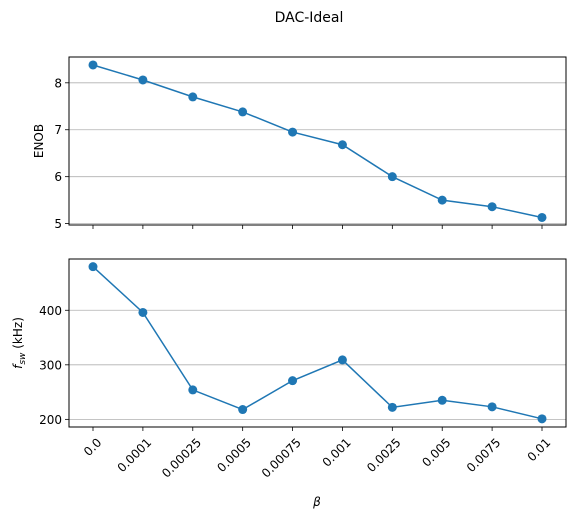 Image resolution: width=575 pixels, height=521 pixels. Describe the element at coordinates (18, 366) in the screenshot. I see `fsw-y-axis-label-main: f` at that location.